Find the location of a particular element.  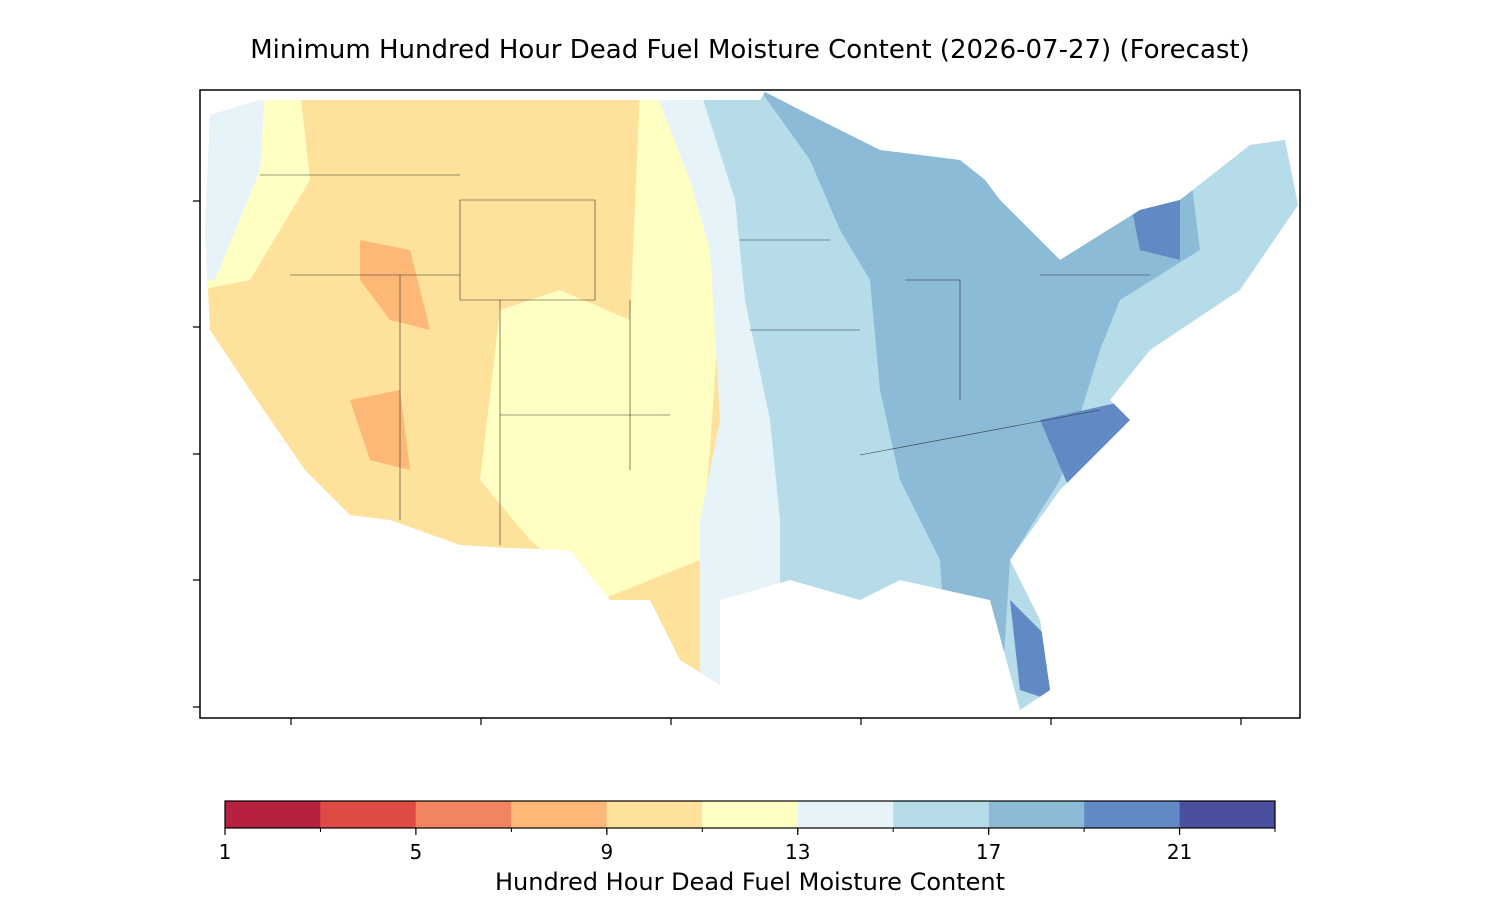

colorbar: 1 5 9 13 17 21 is located at coordinates (747, 832).